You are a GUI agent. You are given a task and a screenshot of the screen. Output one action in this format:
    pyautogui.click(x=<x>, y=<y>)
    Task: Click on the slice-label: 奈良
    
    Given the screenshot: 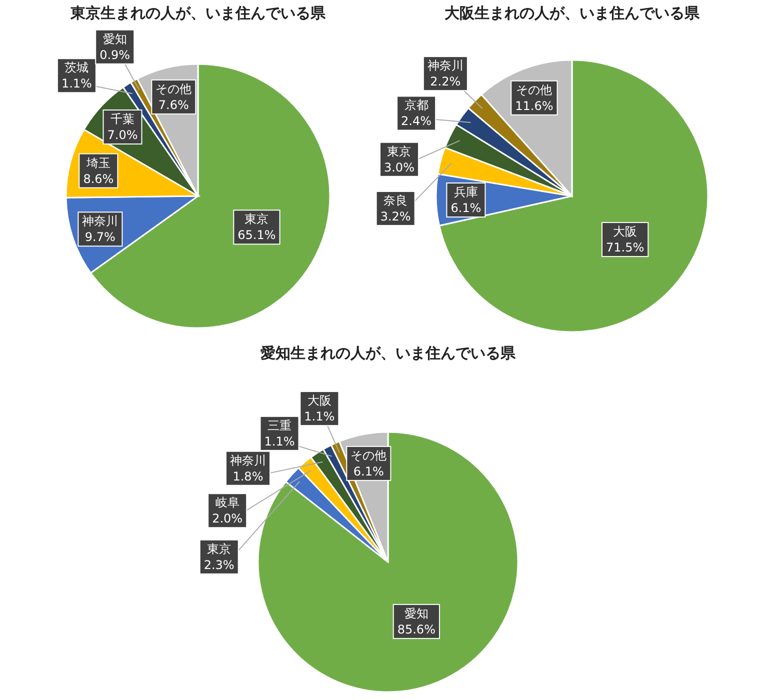 What is the action you would take?
    pyautogui.click(x=396, y=200)
    